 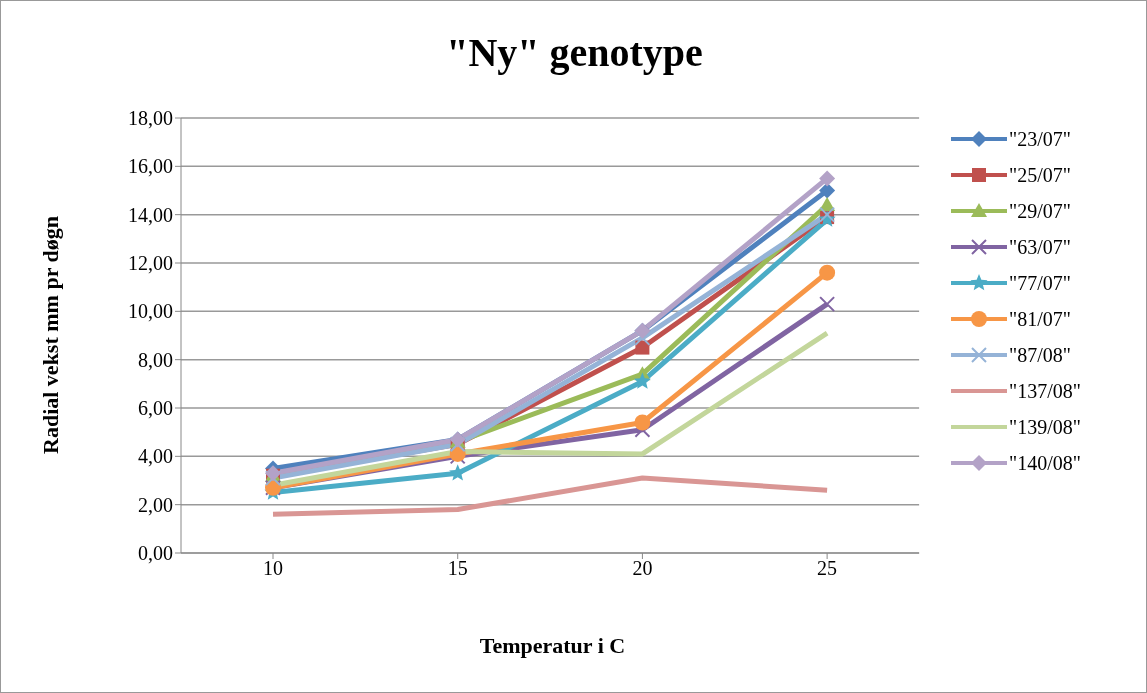 What do you see at coordinates (1045, 427) in the screenshot?
I see `legend-label: "139/08"` at bounding box center [1045, 427].